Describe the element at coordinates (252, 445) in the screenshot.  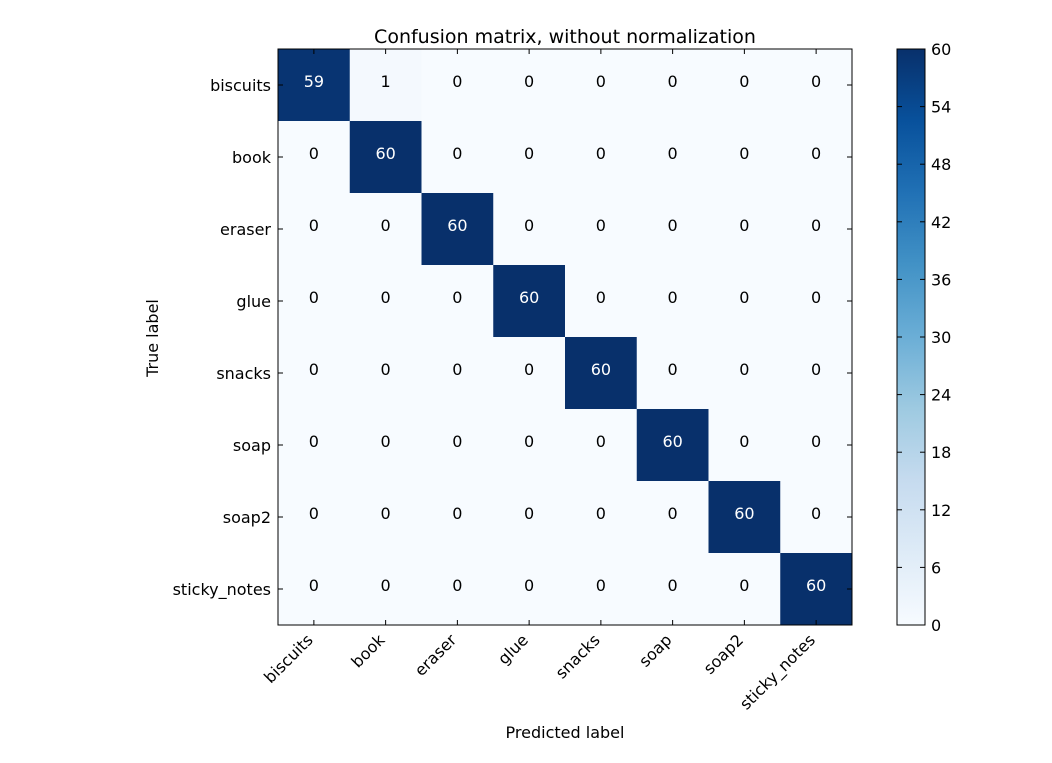
I see `y-tick-label: soap` at that location.